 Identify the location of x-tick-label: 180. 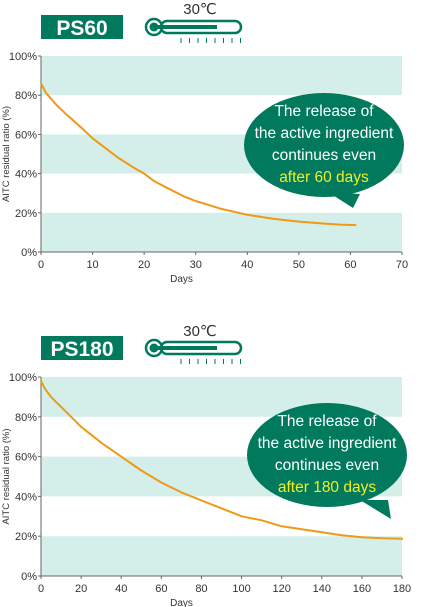
(402, 589).